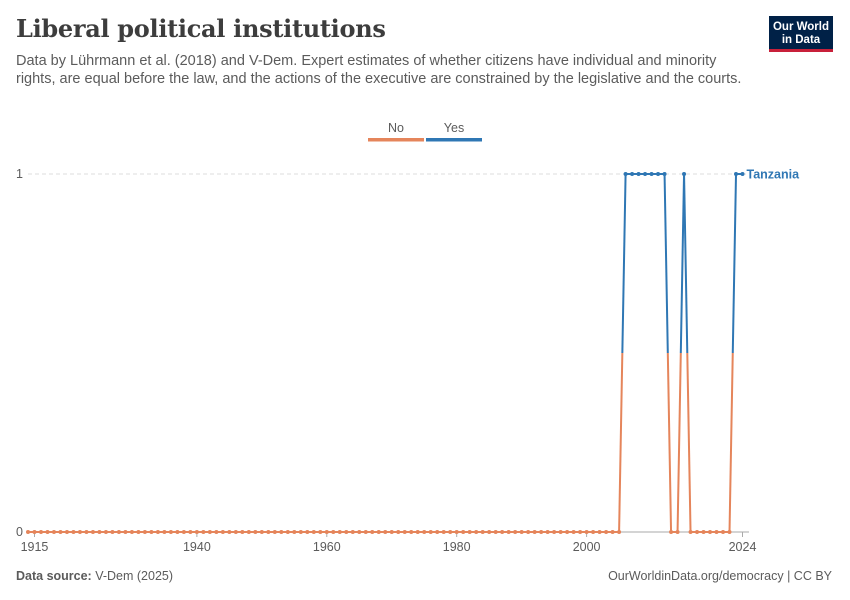 The width and height of the screenshot is (850, 600). Describe the element at coordinates (94, 576) in the screenshot. I see `footer-source: Data source: V-Dem (2025)` at that location.